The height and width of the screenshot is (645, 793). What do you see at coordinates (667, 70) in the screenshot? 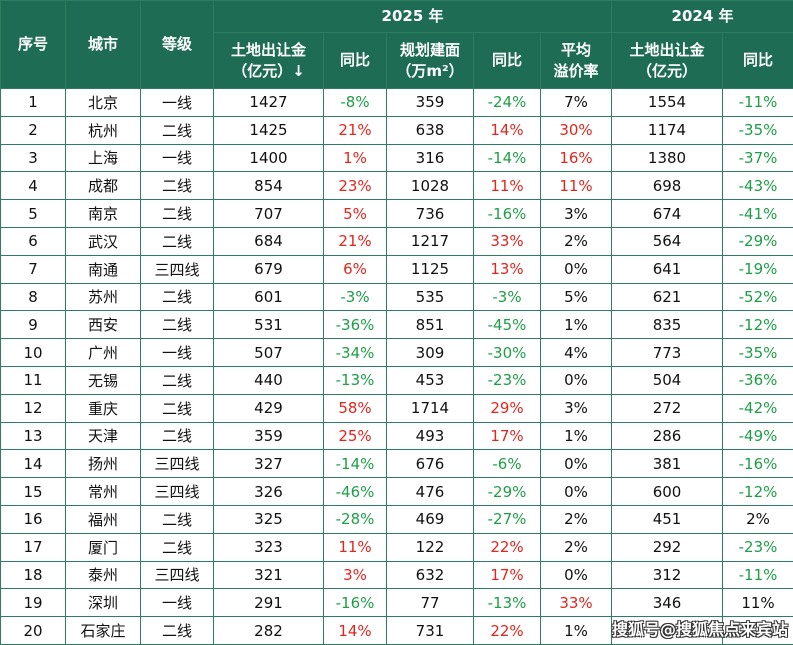
I see `header-line: （亿元）` at bounding box center [667, 70].